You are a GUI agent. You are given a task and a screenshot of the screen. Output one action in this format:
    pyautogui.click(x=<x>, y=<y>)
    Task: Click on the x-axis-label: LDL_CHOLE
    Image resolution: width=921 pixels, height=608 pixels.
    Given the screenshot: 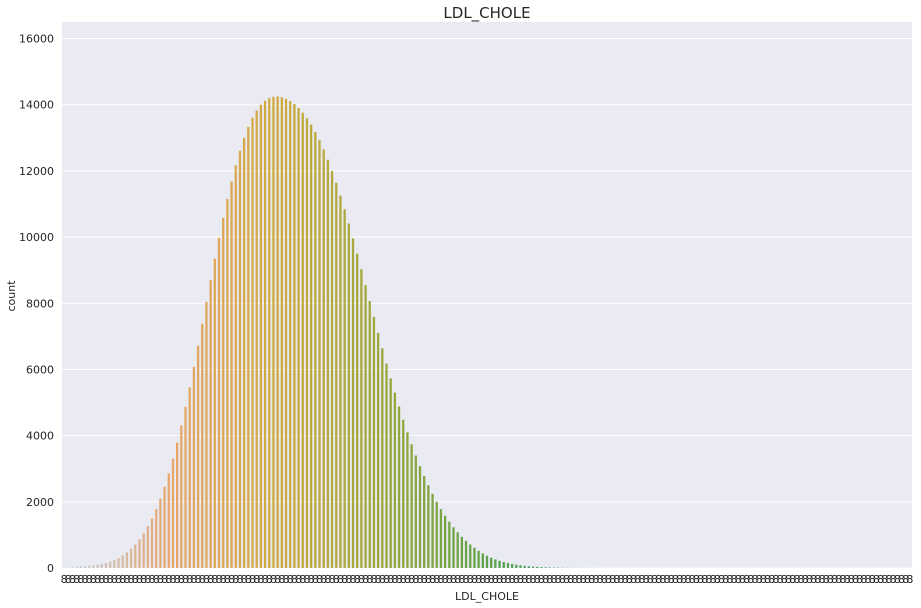 What is the action you would take?
    pyautogui.click(x=487, y=596)
    